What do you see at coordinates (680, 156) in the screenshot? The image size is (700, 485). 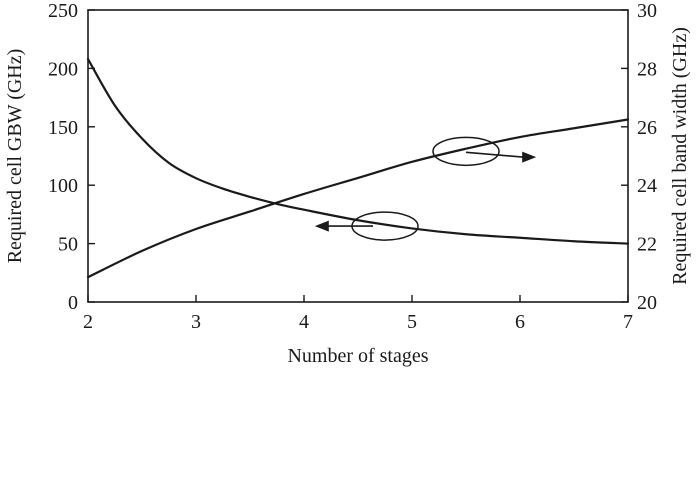 I see `y-right-axis-label: Required cell band width (GHz)` at bounding box center [680, 156].